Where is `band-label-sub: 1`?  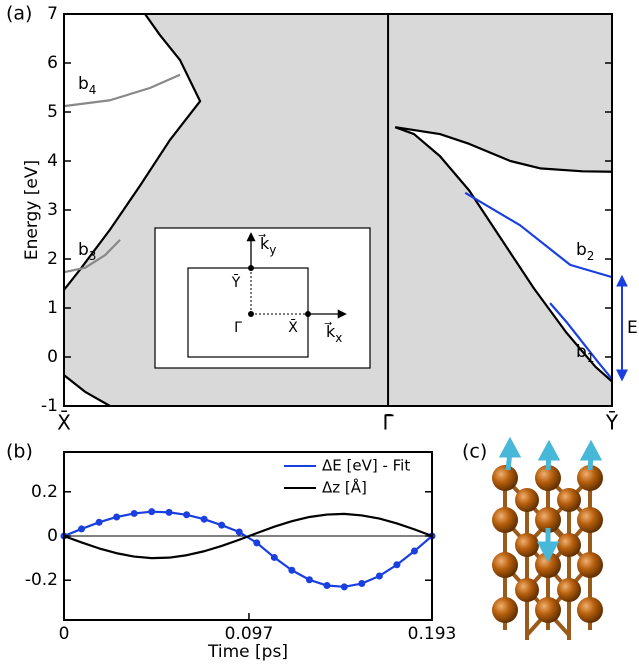 band-label-sub: 1 is located at coordinates (591, 358).